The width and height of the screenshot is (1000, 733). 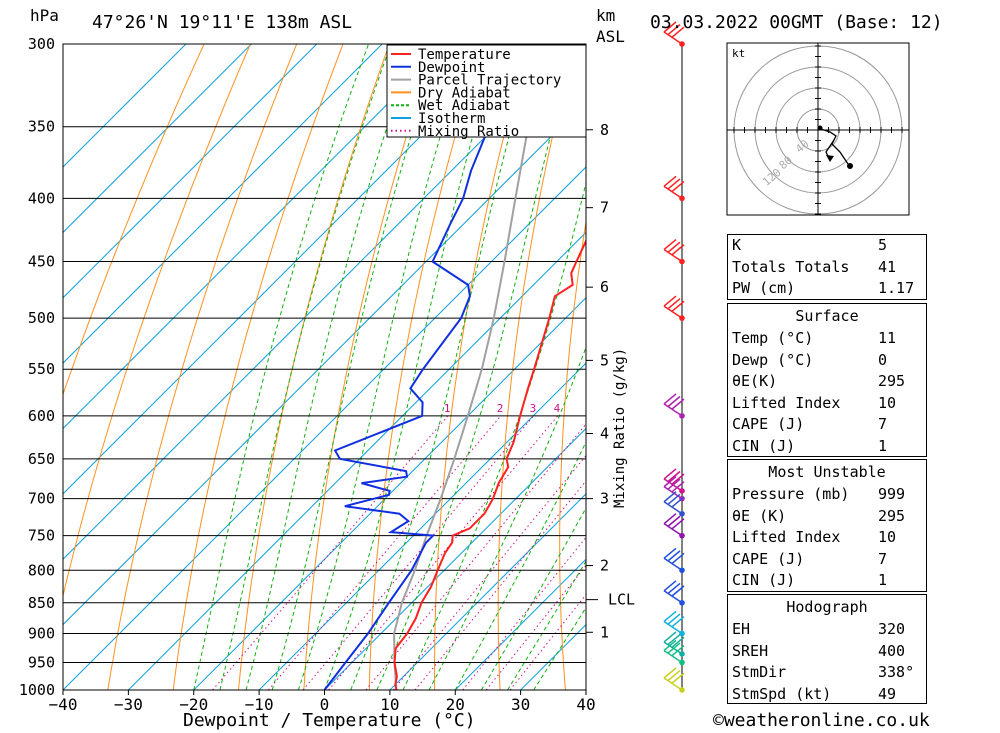 I want to click on index-label: EH, so click(x=741, y=629).